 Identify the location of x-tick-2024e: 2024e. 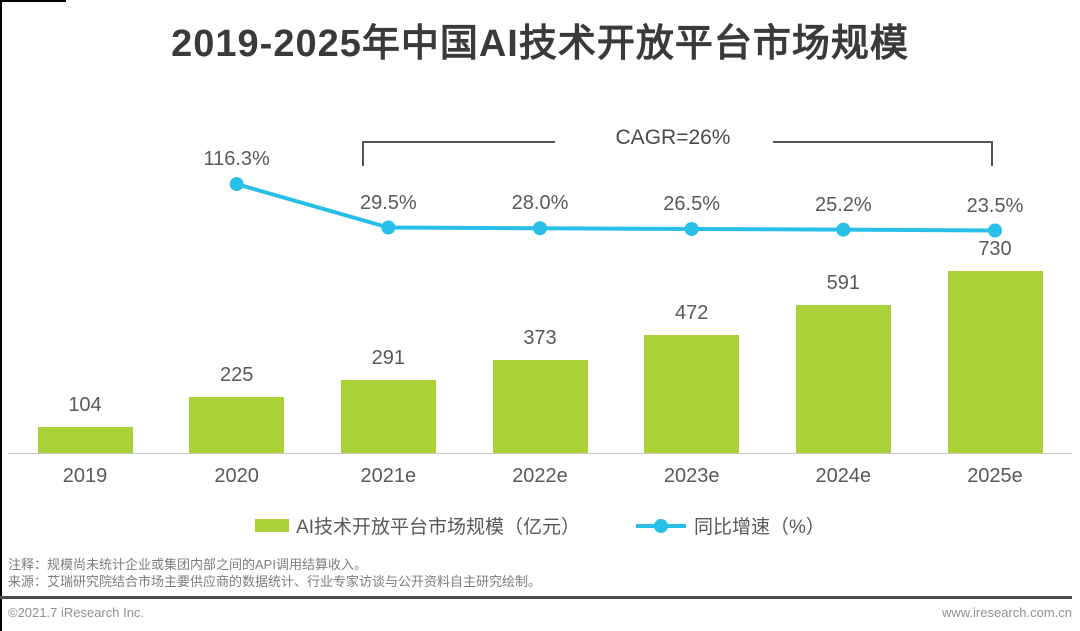
(843, 476).